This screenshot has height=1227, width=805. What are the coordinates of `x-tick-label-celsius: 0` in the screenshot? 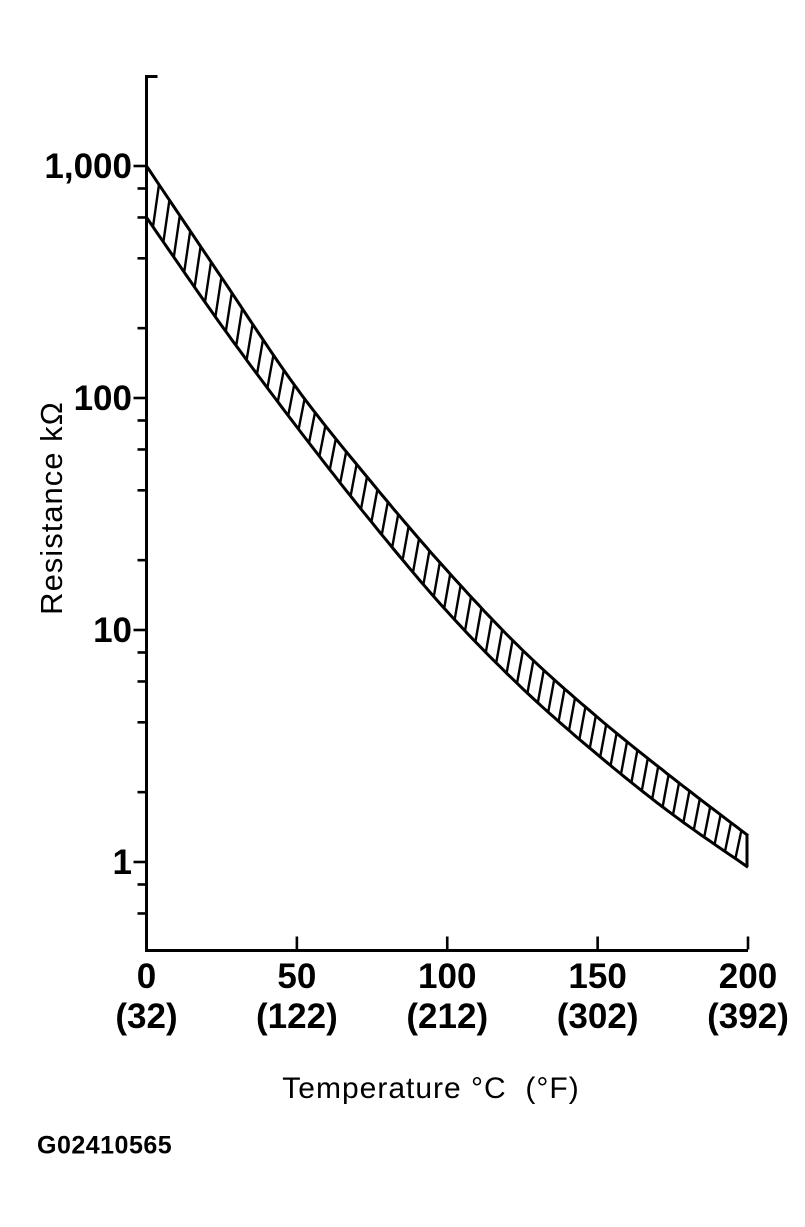 It's located at (146, 976).